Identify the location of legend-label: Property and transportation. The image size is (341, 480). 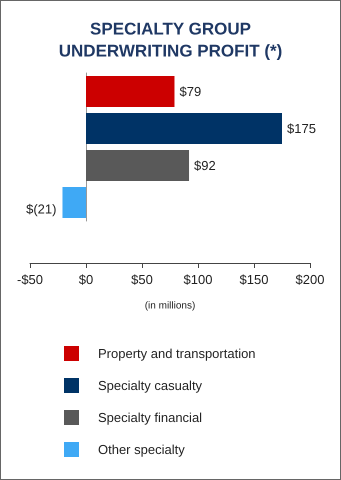
(177, 353).